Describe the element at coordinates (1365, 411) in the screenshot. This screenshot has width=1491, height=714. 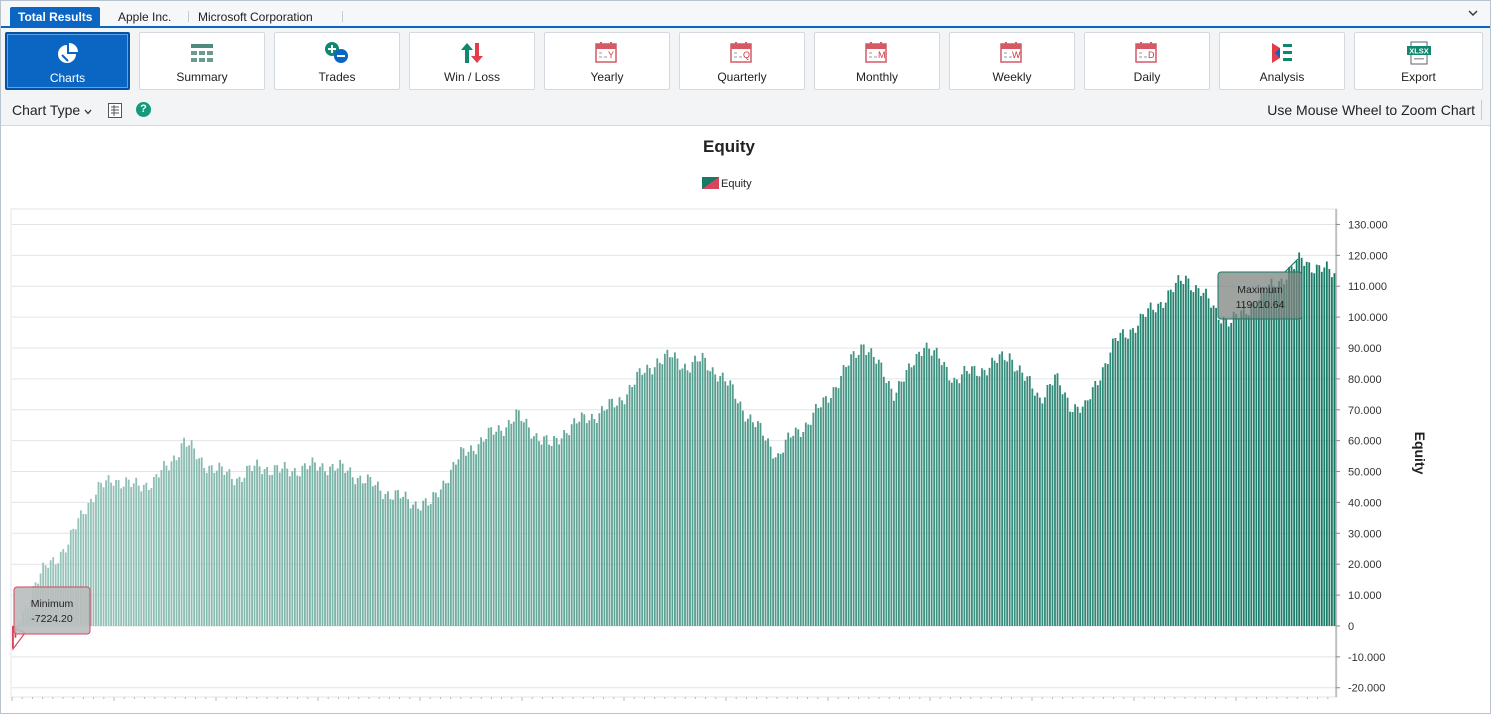
I see `y-tick-label: 70.000` at that location.